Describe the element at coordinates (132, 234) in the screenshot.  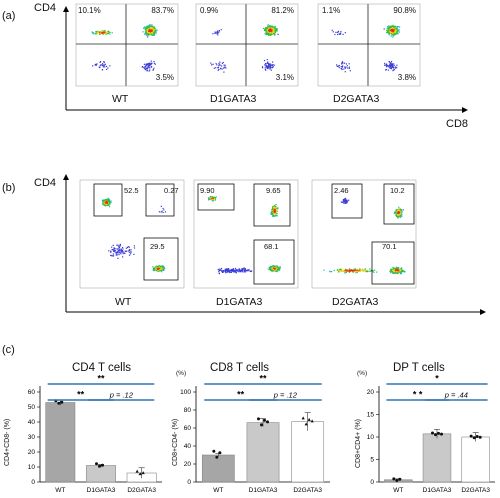
I see `plot-frame` at that location.